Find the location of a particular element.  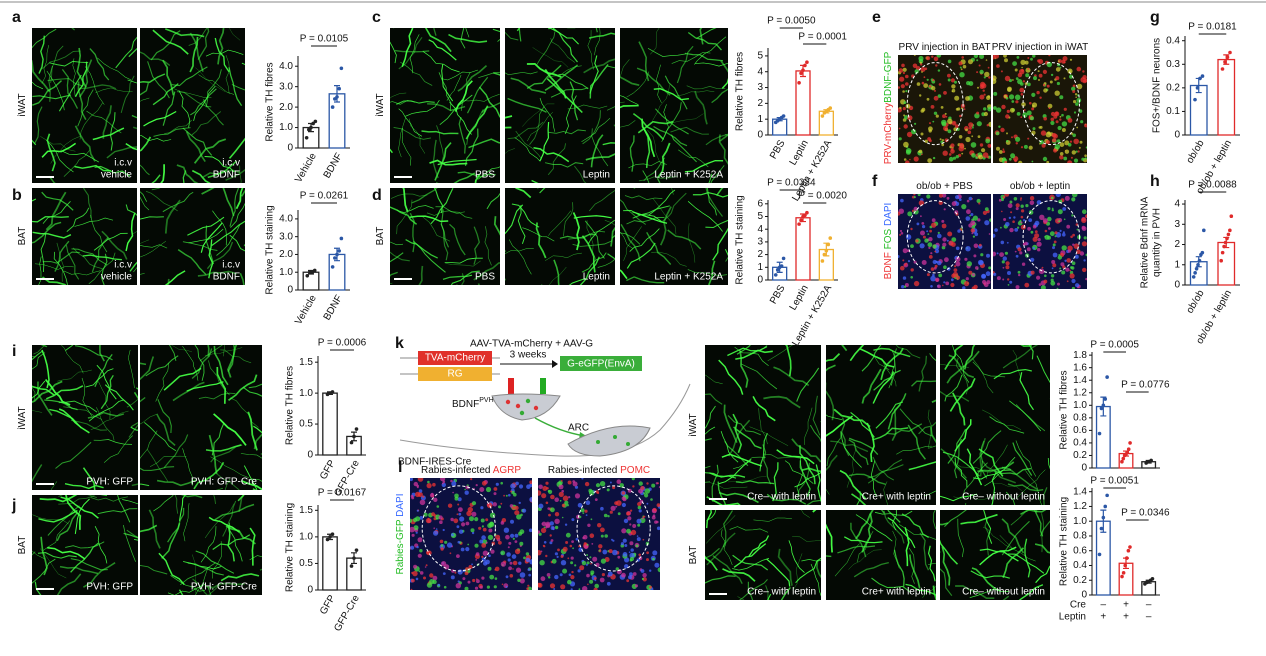

y-tick-label: 0.5 is located at coordinates (306, 424).